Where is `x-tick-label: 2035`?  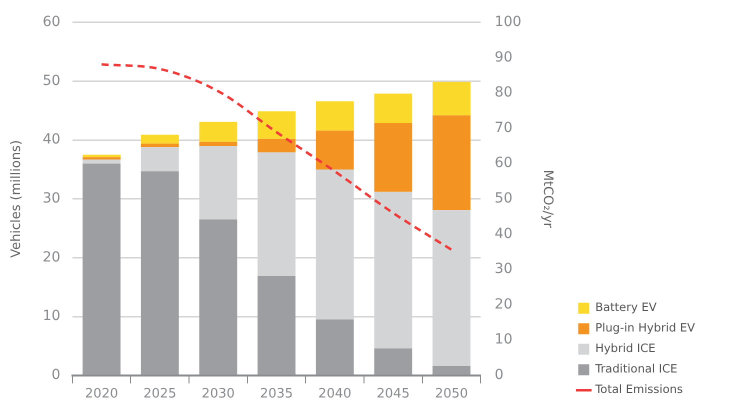 x-tick-label: 2035 is located at coordinates (277, 394).